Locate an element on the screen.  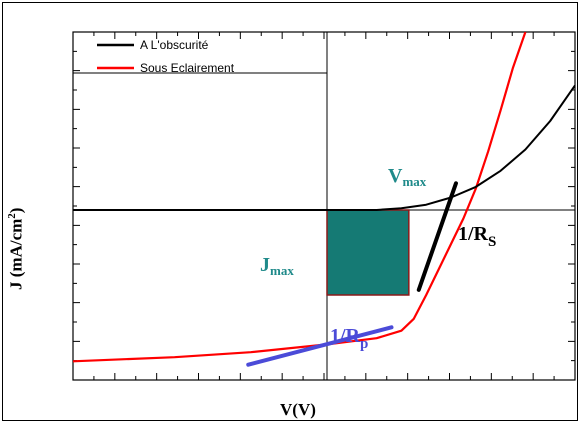
y-axis-label: J (mA/cm2) is located at coordinates (16, 248).